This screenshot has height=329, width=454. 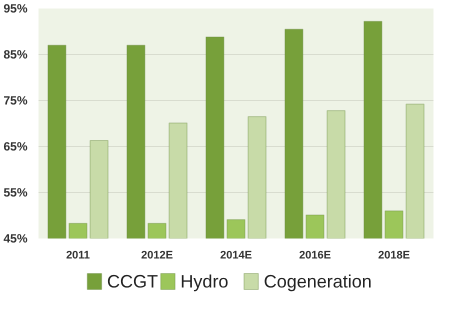 I want to click on y-tick-label: 45%, so click(x=15, y=239).